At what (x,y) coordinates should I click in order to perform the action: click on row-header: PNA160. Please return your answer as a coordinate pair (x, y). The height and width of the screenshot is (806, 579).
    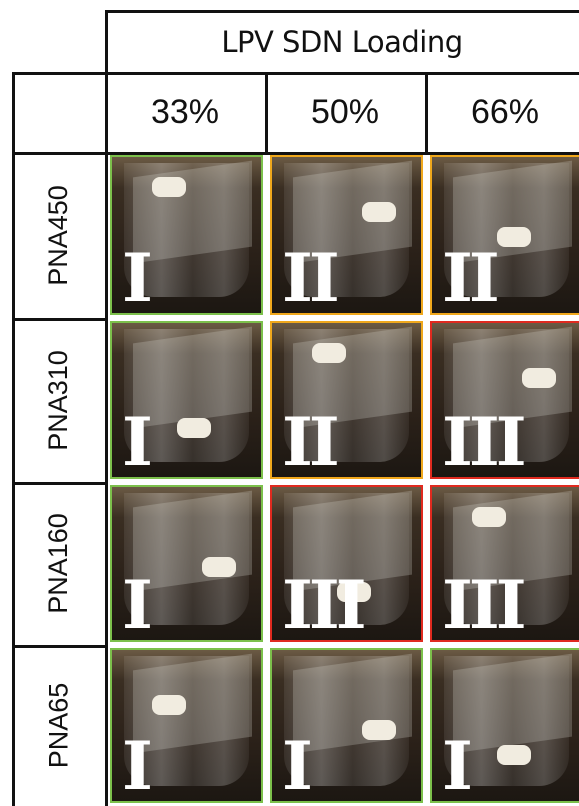
    Looking at the image, I should click on (58, 563).